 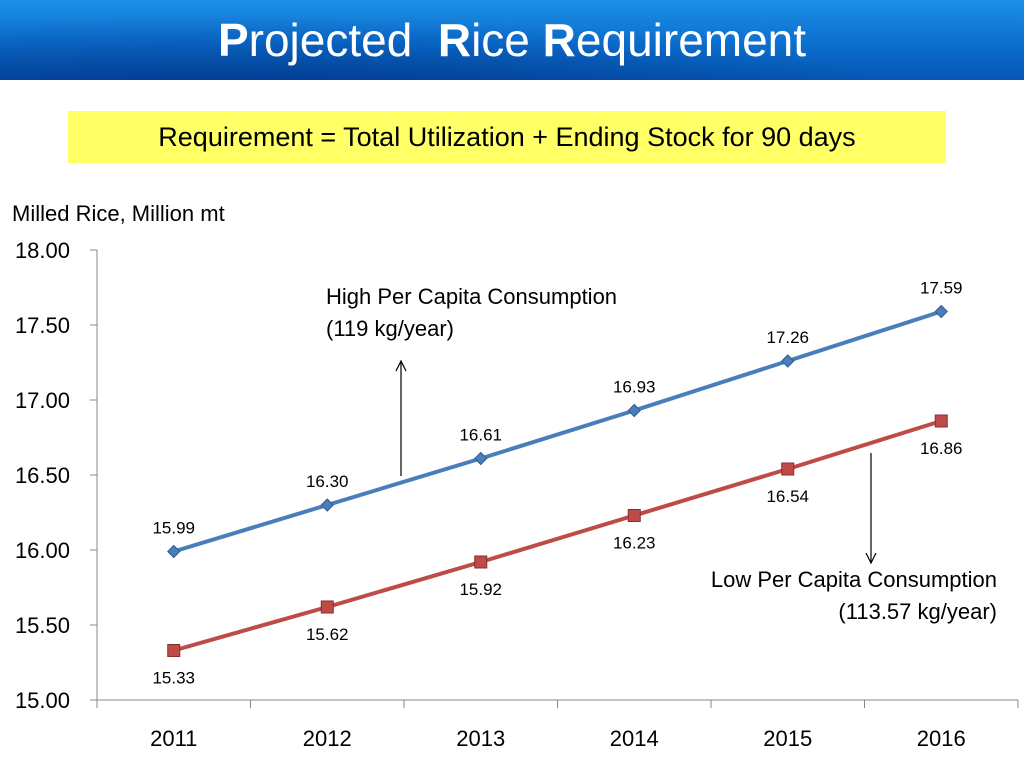 What do you see at coordinates (787, 496) in the screenshot?
I see `data-label: 16.54` at bounding box center [787, 496].